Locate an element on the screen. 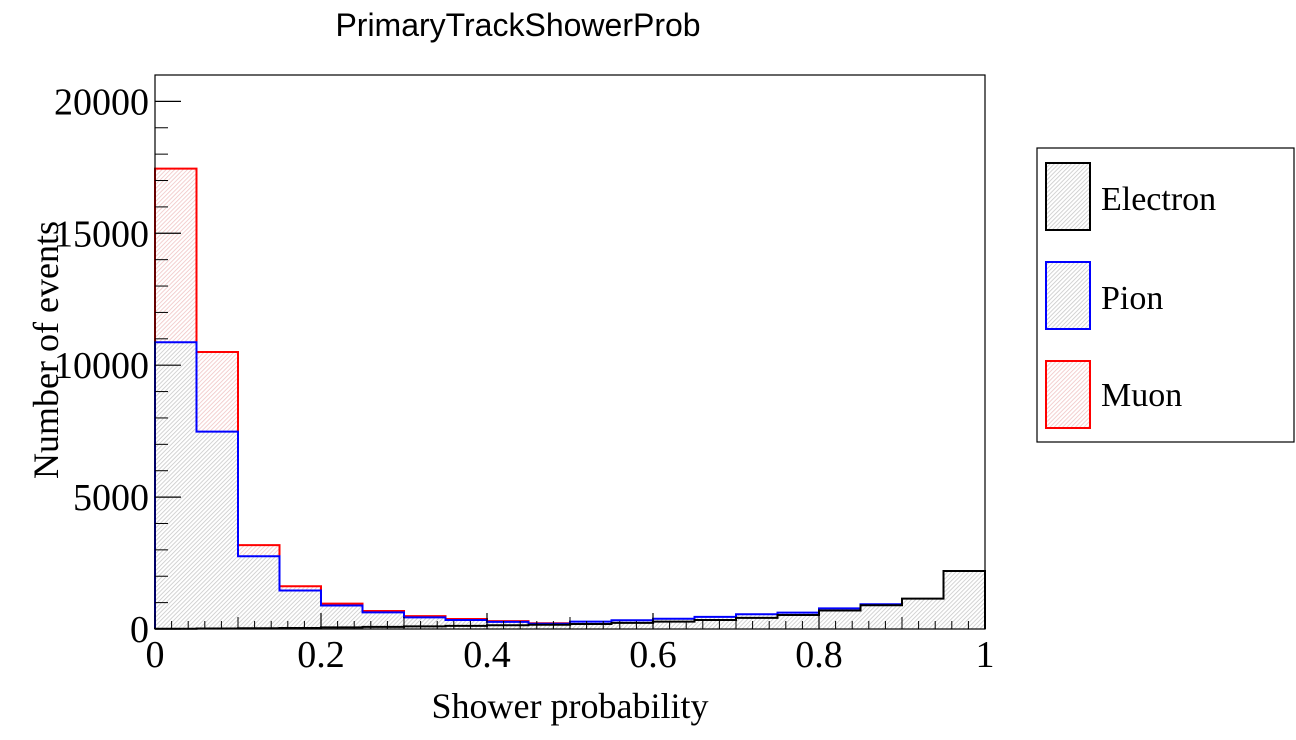 Image resolution: width=1296 pixels, height=740 pixels. legend-label-pion: Pion is located at coordinates (1132, 298).